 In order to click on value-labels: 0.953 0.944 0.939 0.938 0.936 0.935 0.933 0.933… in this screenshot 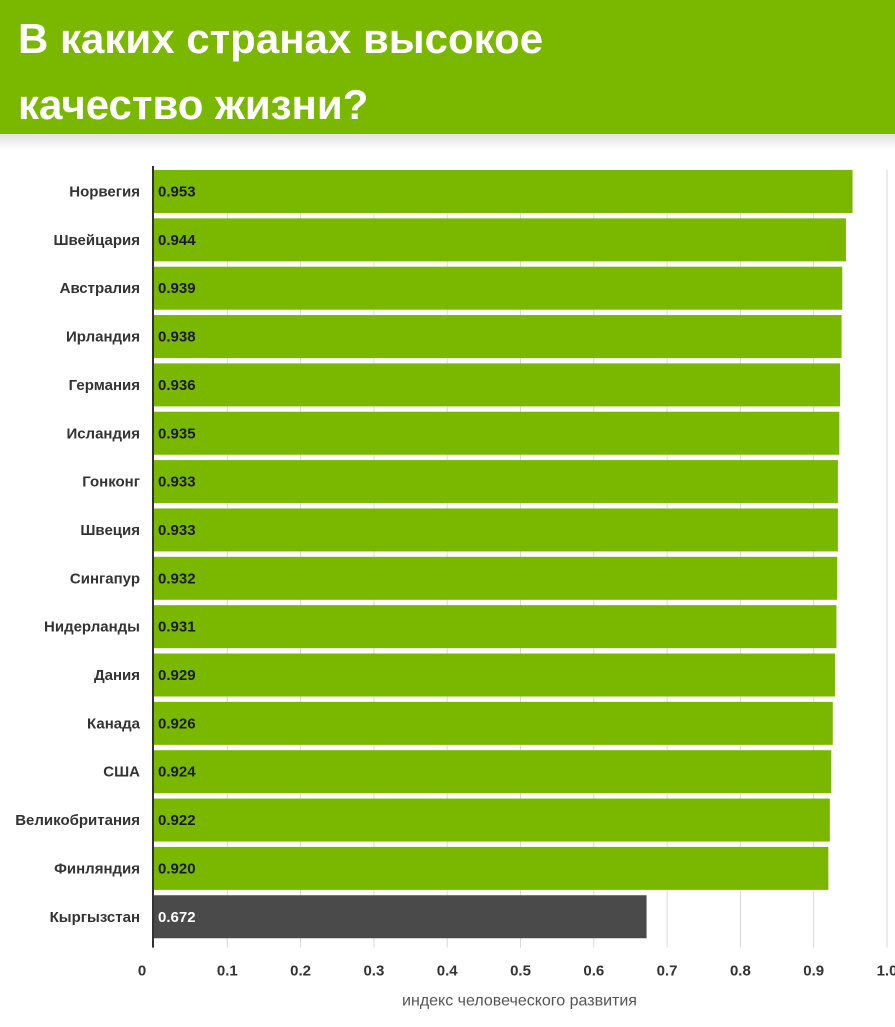, I will do `click(177, 555)`.